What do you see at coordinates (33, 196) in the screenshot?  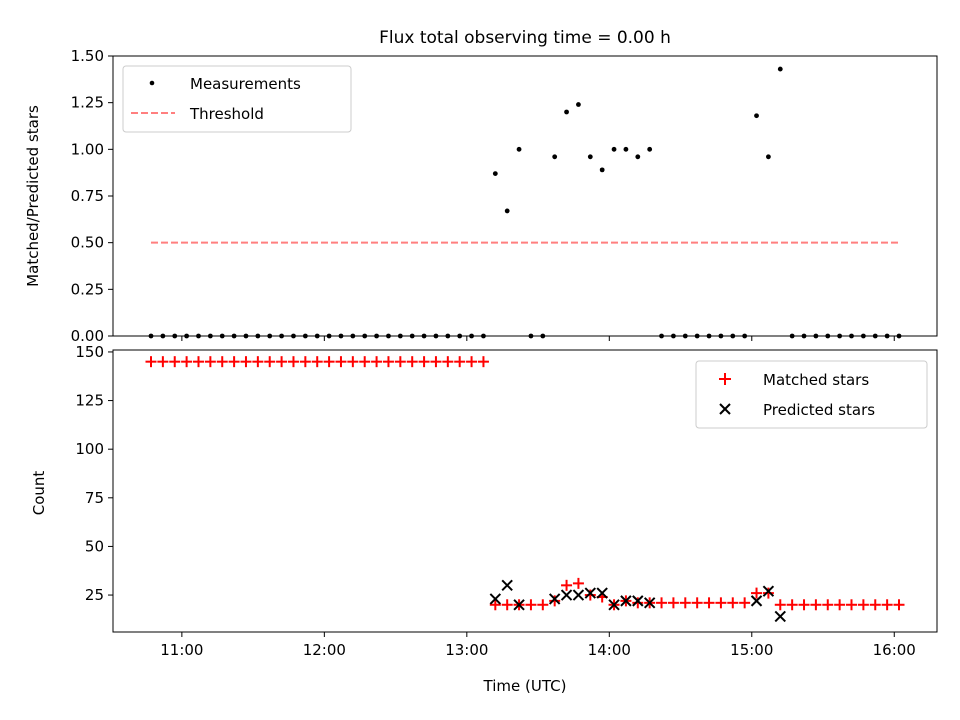 I see `top-y-axis-label: Matched/Predicted stars` at bounding box center [33, 196].